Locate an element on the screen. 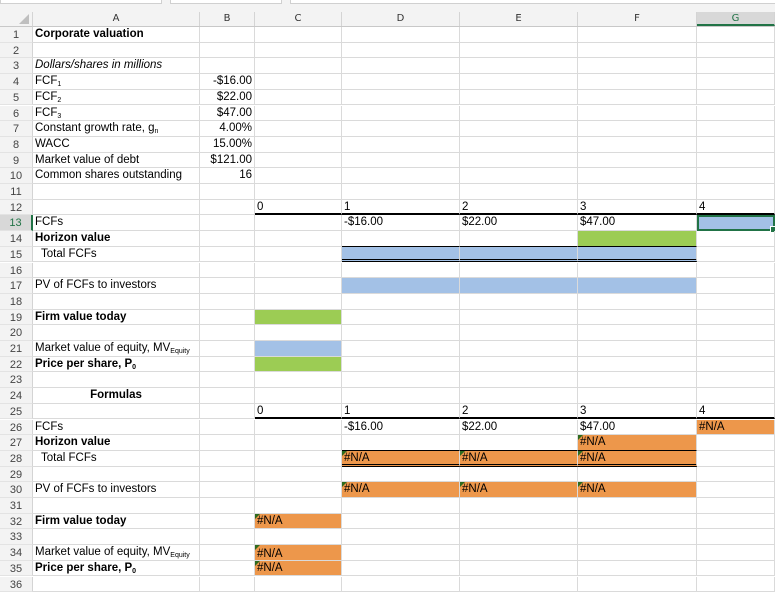 This screenshot has width=775, height=593. cell-e12: 2 is located at coordinates (519, 207).